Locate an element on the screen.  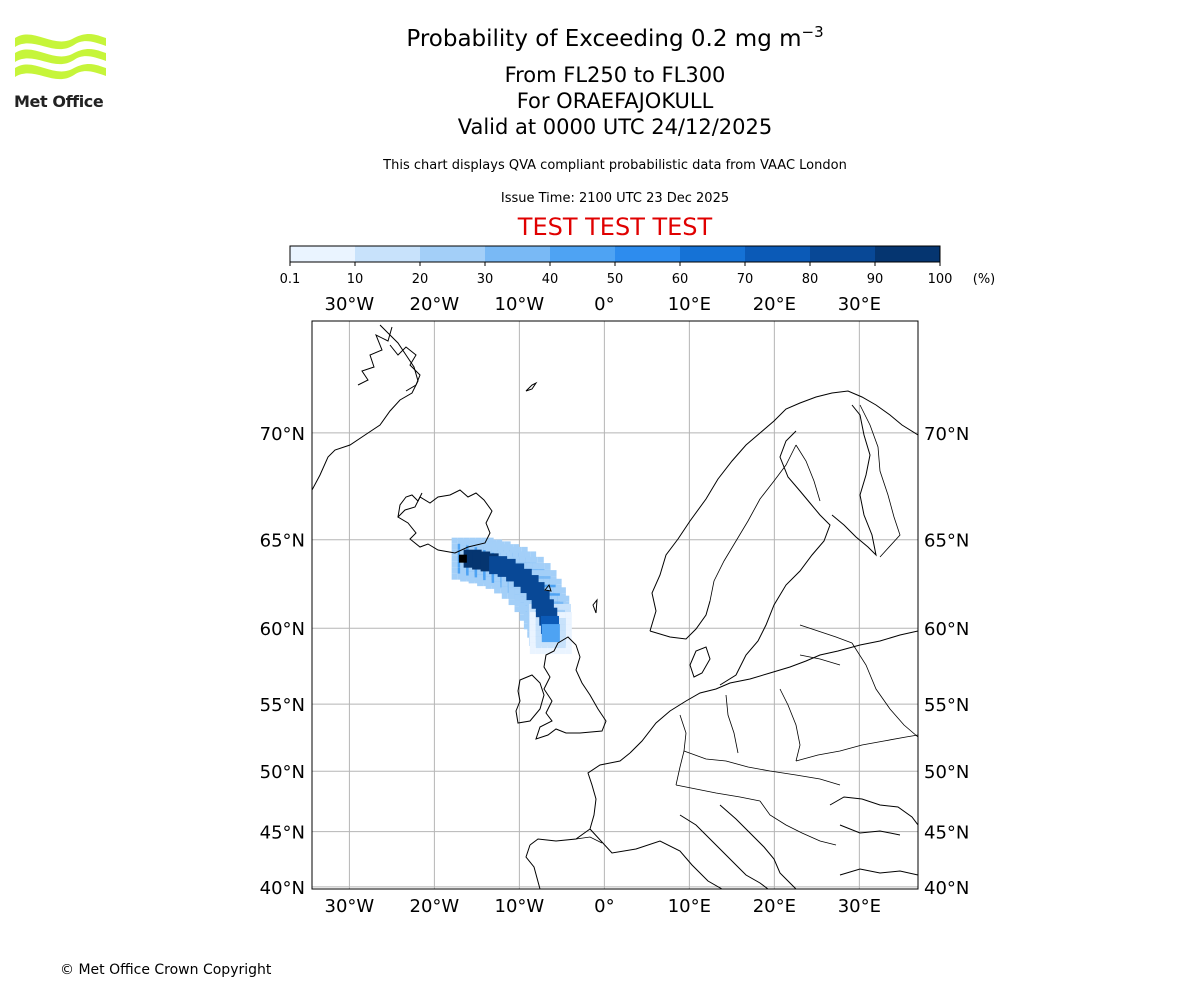
border-poland-east is located at coordinates (790, 725).